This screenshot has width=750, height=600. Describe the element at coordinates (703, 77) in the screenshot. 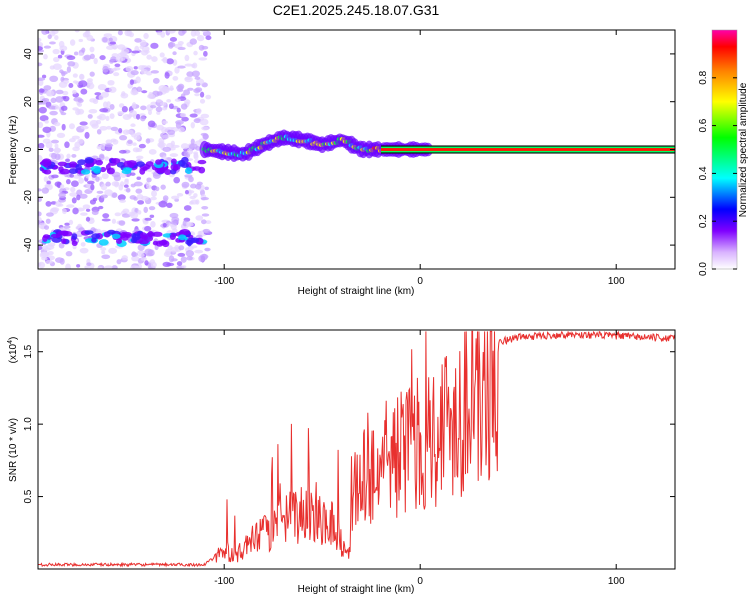

I see `colorbar-tick-label: 0.8` at that location.